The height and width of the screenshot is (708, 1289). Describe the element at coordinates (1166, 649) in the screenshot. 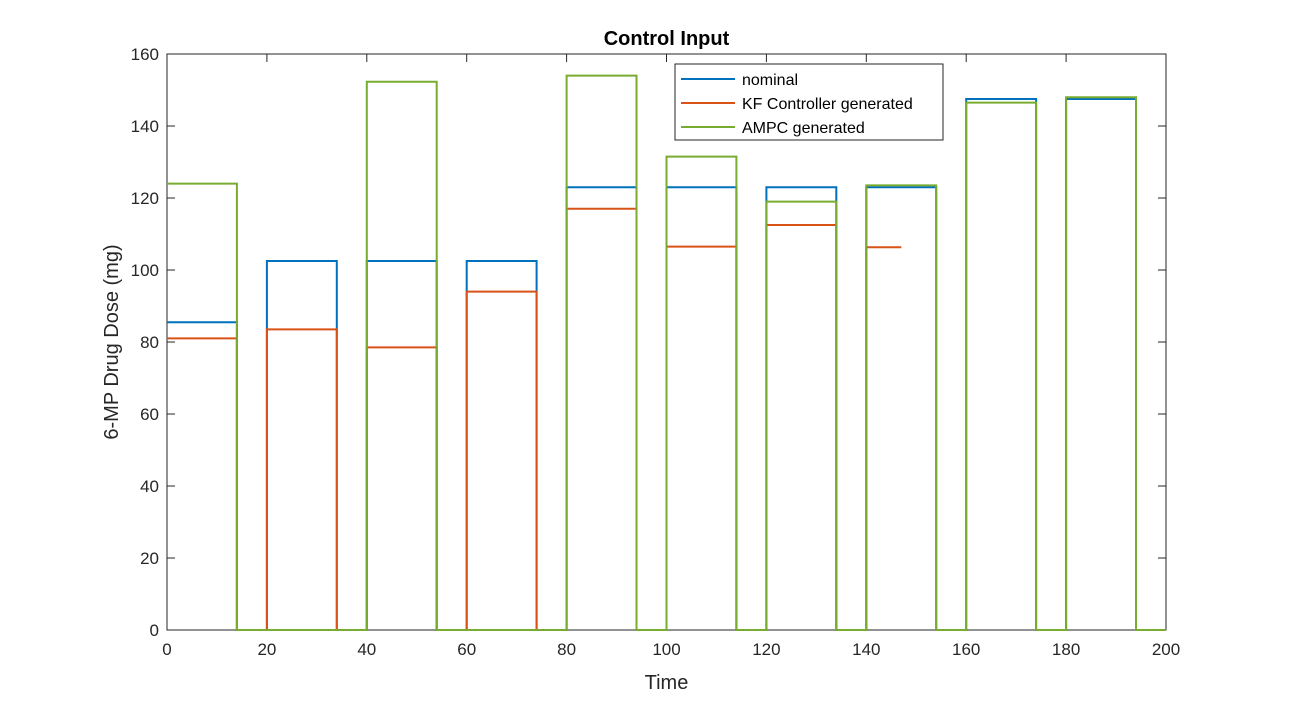

I see `x-tick-label: 200` at that location.